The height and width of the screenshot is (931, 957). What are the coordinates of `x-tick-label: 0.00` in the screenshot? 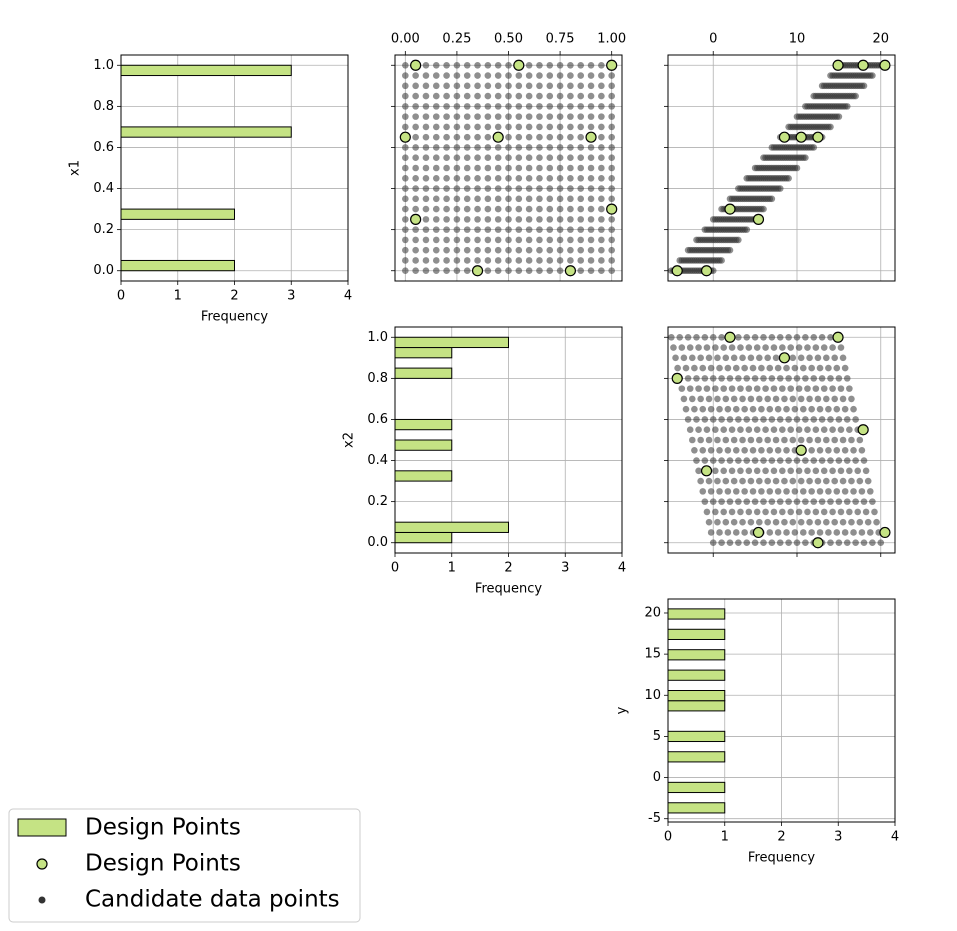 It's located at (405, 39).